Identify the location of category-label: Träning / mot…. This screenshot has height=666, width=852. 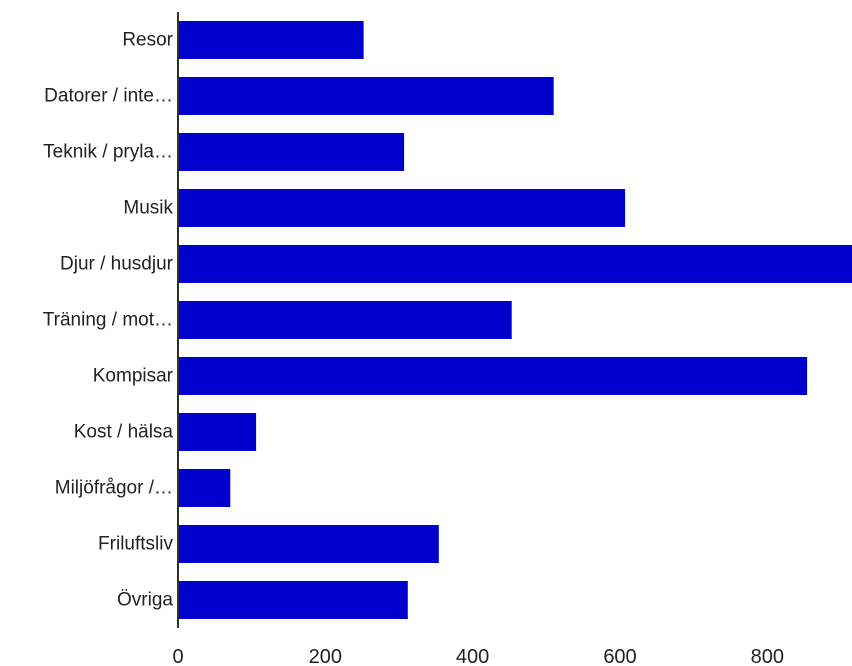
(108, 320).